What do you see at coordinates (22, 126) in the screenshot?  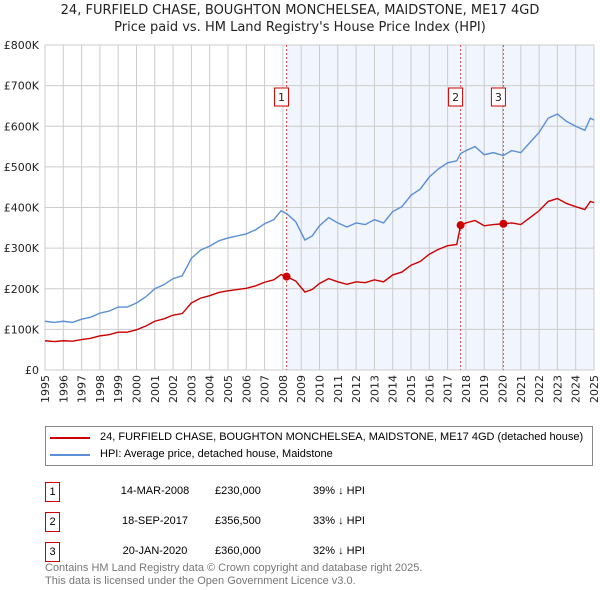 I see `y-tick-label: £600K` at bounding box center [22, 126].